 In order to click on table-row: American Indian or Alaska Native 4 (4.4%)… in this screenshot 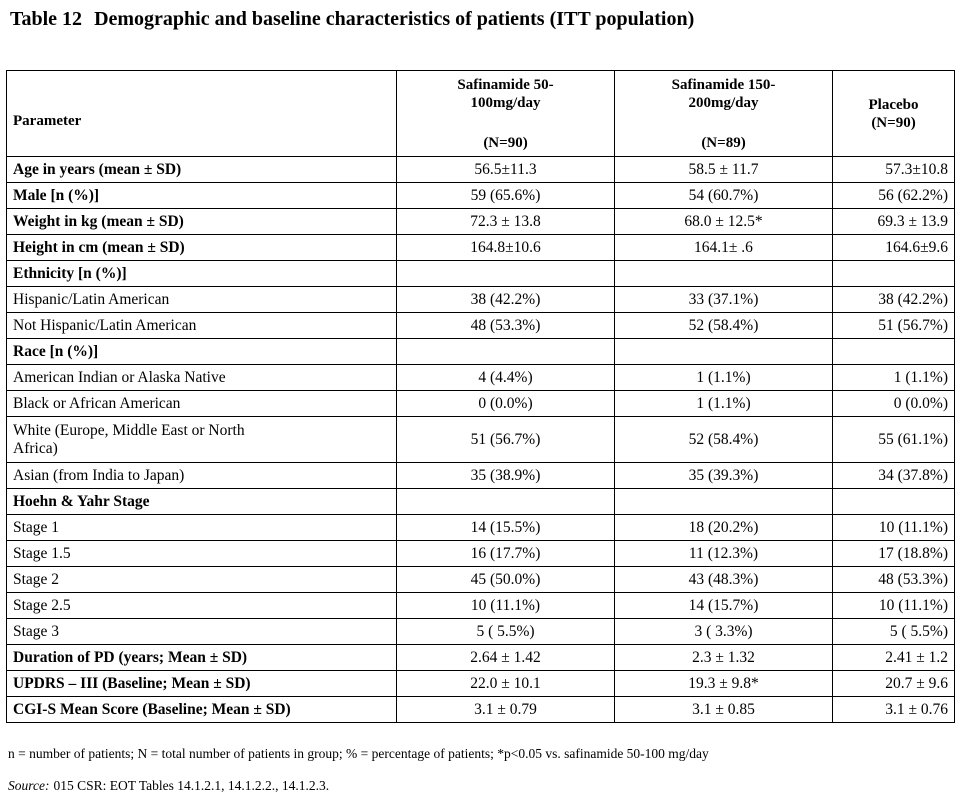, I will do `click(480, 377)`.